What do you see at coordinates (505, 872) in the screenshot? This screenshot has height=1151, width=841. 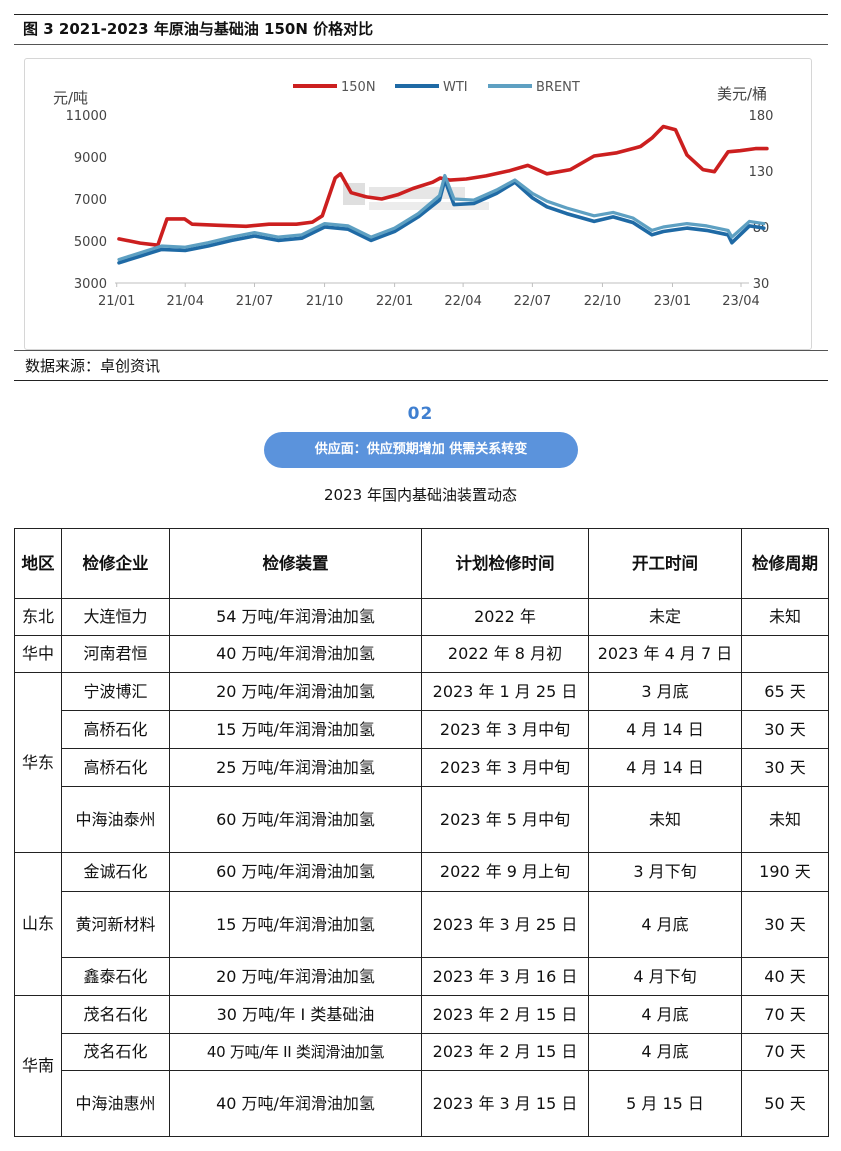 I see `plan-time-cell: 2022 年 9 月上旬` at bounding box center [505, 872].